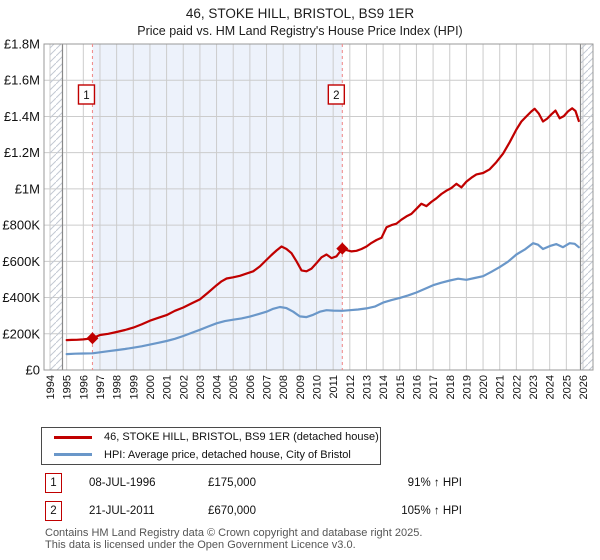  What do you see at coordinates (451, 387) in the screenshot?
I see `x-axis-tick-label: 2018` at bounding box center [451, 387].